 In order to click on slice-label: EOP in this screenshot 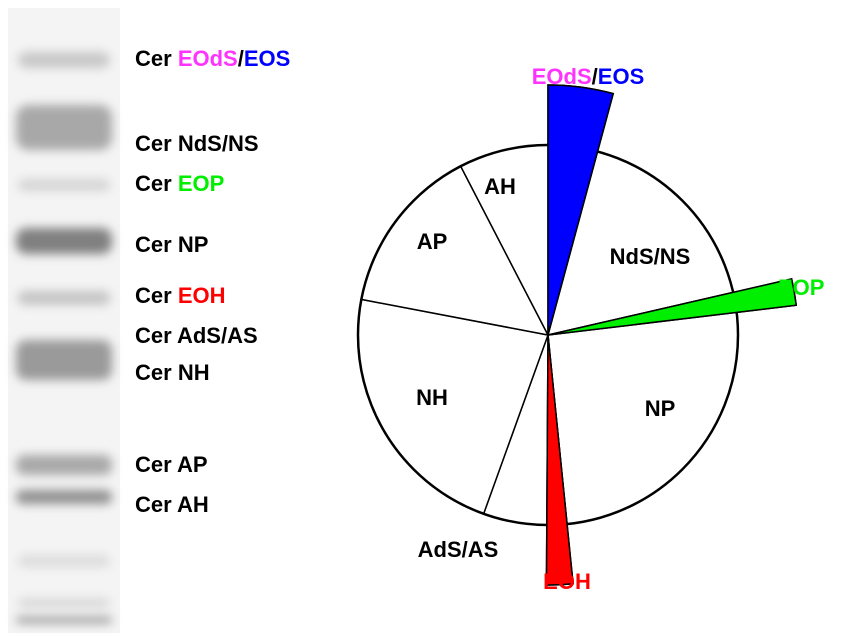, I will do `click(801, 287)`.